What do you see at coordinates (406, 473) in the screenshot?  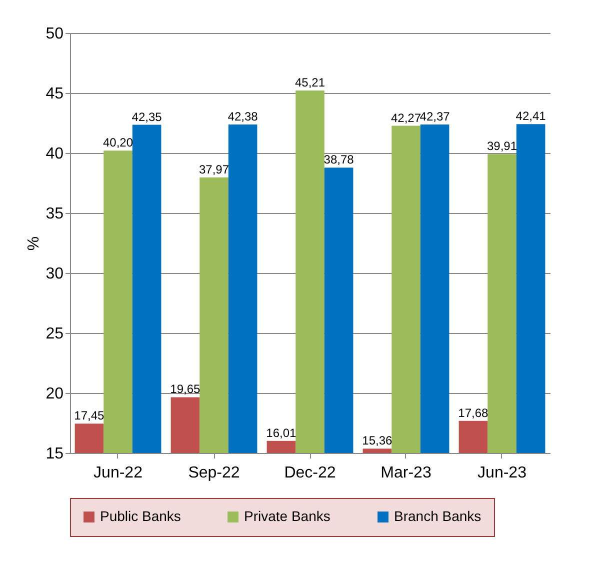 I see `x-tick-label: Mar-23` at bounding box center [406, 473].